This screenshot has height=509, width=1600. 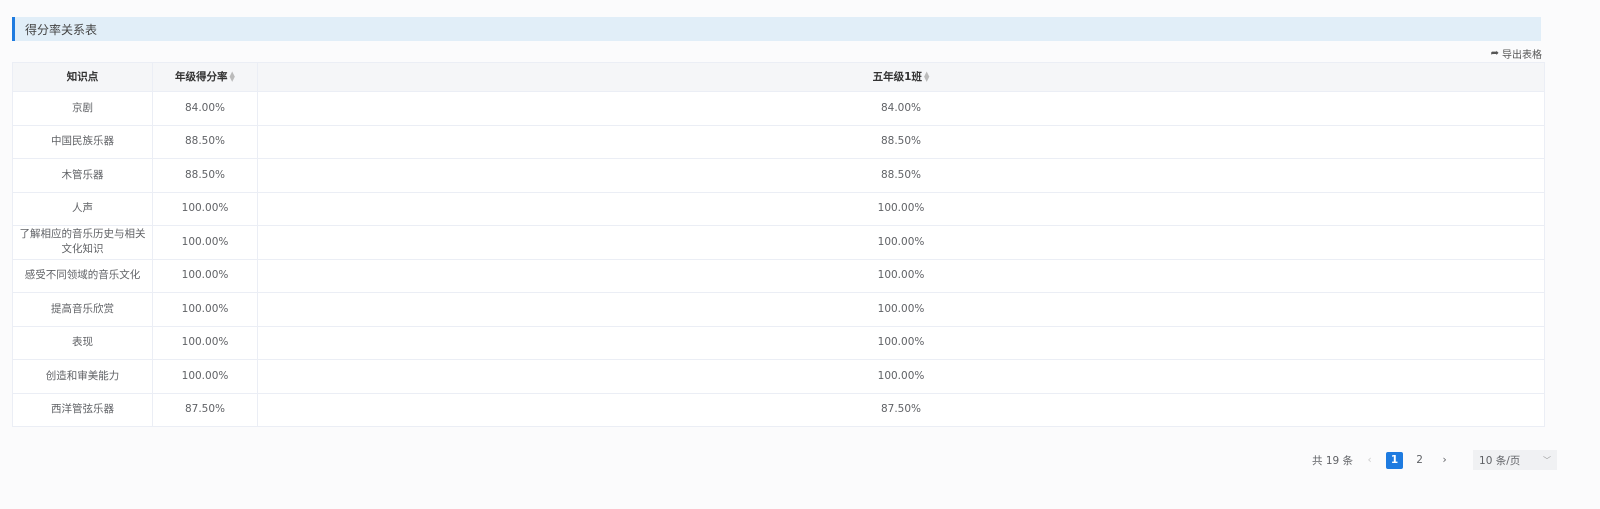 I want to click on table-row: 感受不同领域的音乐文化 100.00% 100.00%, so click(x=778, y=275).